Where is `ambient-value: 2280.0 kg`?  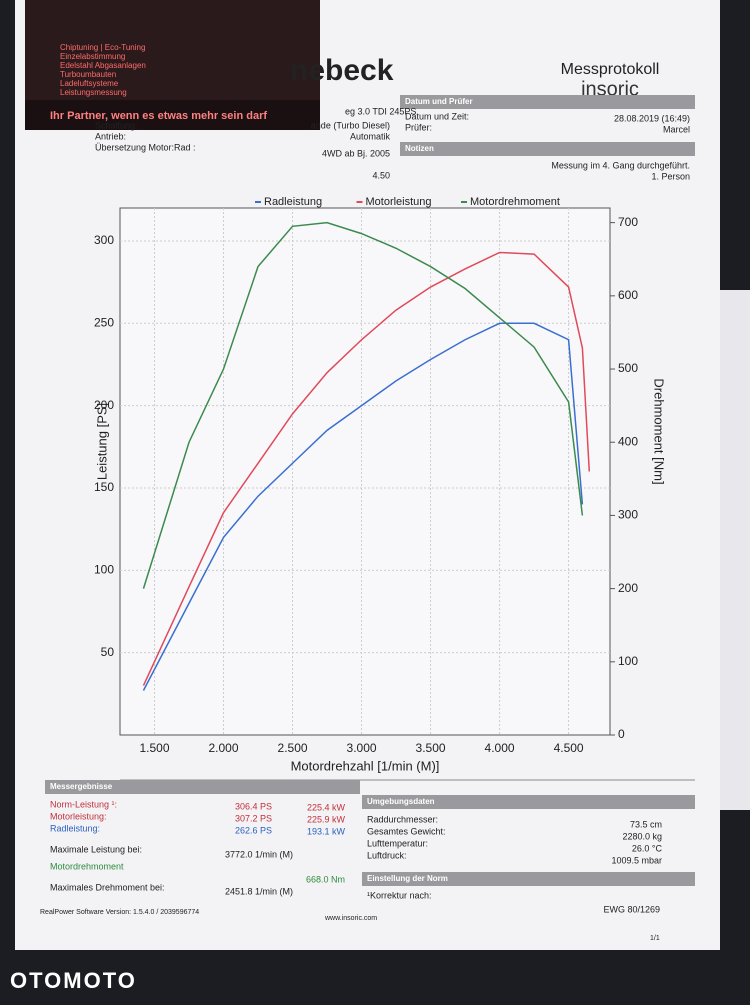
ambient-value: 2280.0 kg is located at coordinates (642, 836).